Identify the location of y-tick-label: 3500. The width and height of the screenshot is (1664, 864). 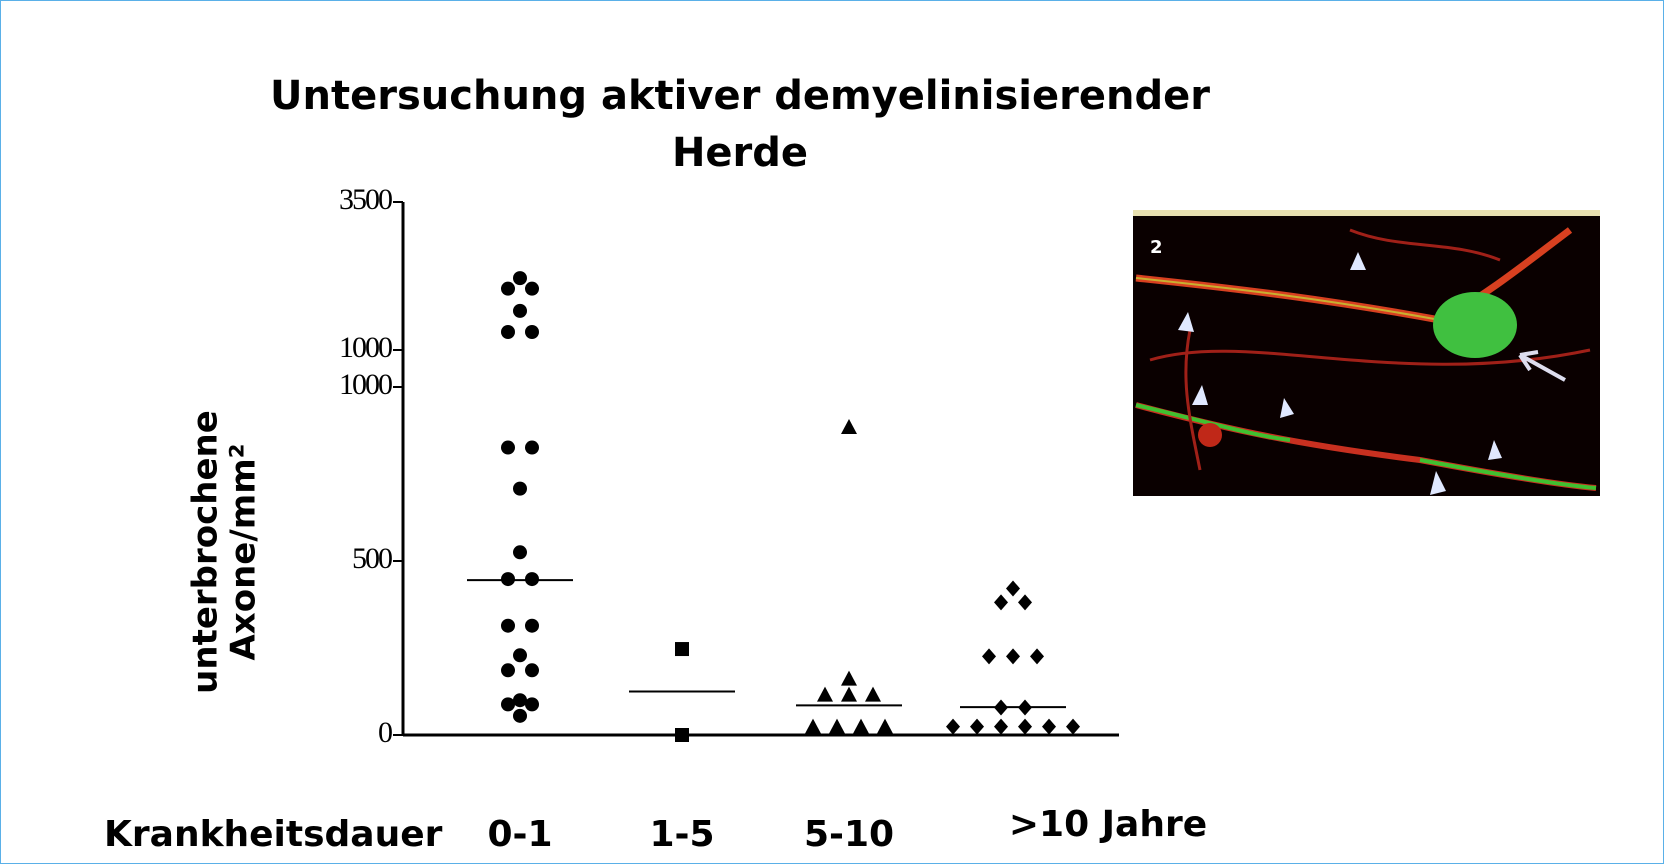
(365, 199).